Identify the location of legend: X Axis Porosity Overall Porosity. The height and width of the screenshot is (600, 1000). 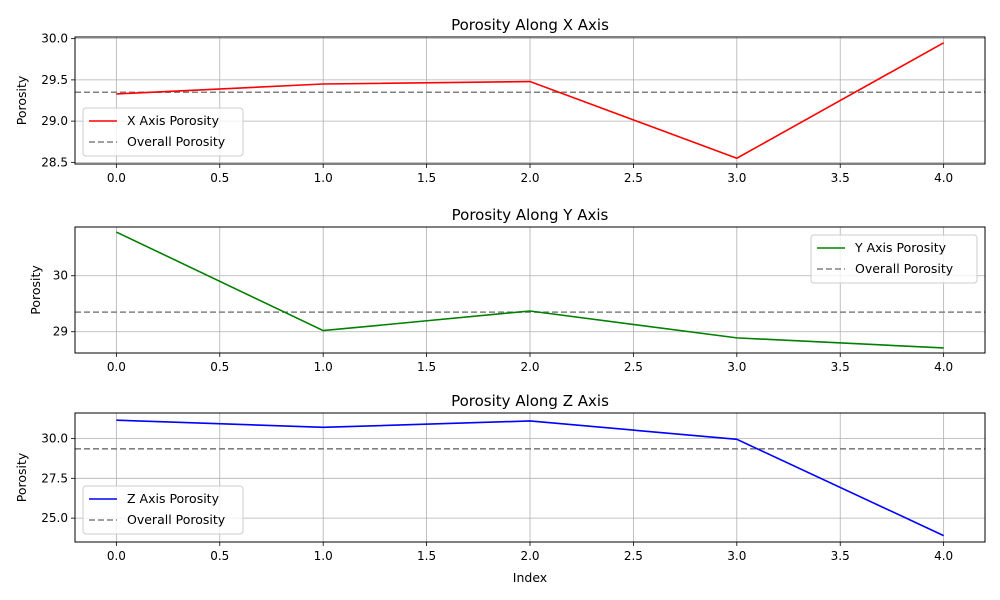
(163, 132).